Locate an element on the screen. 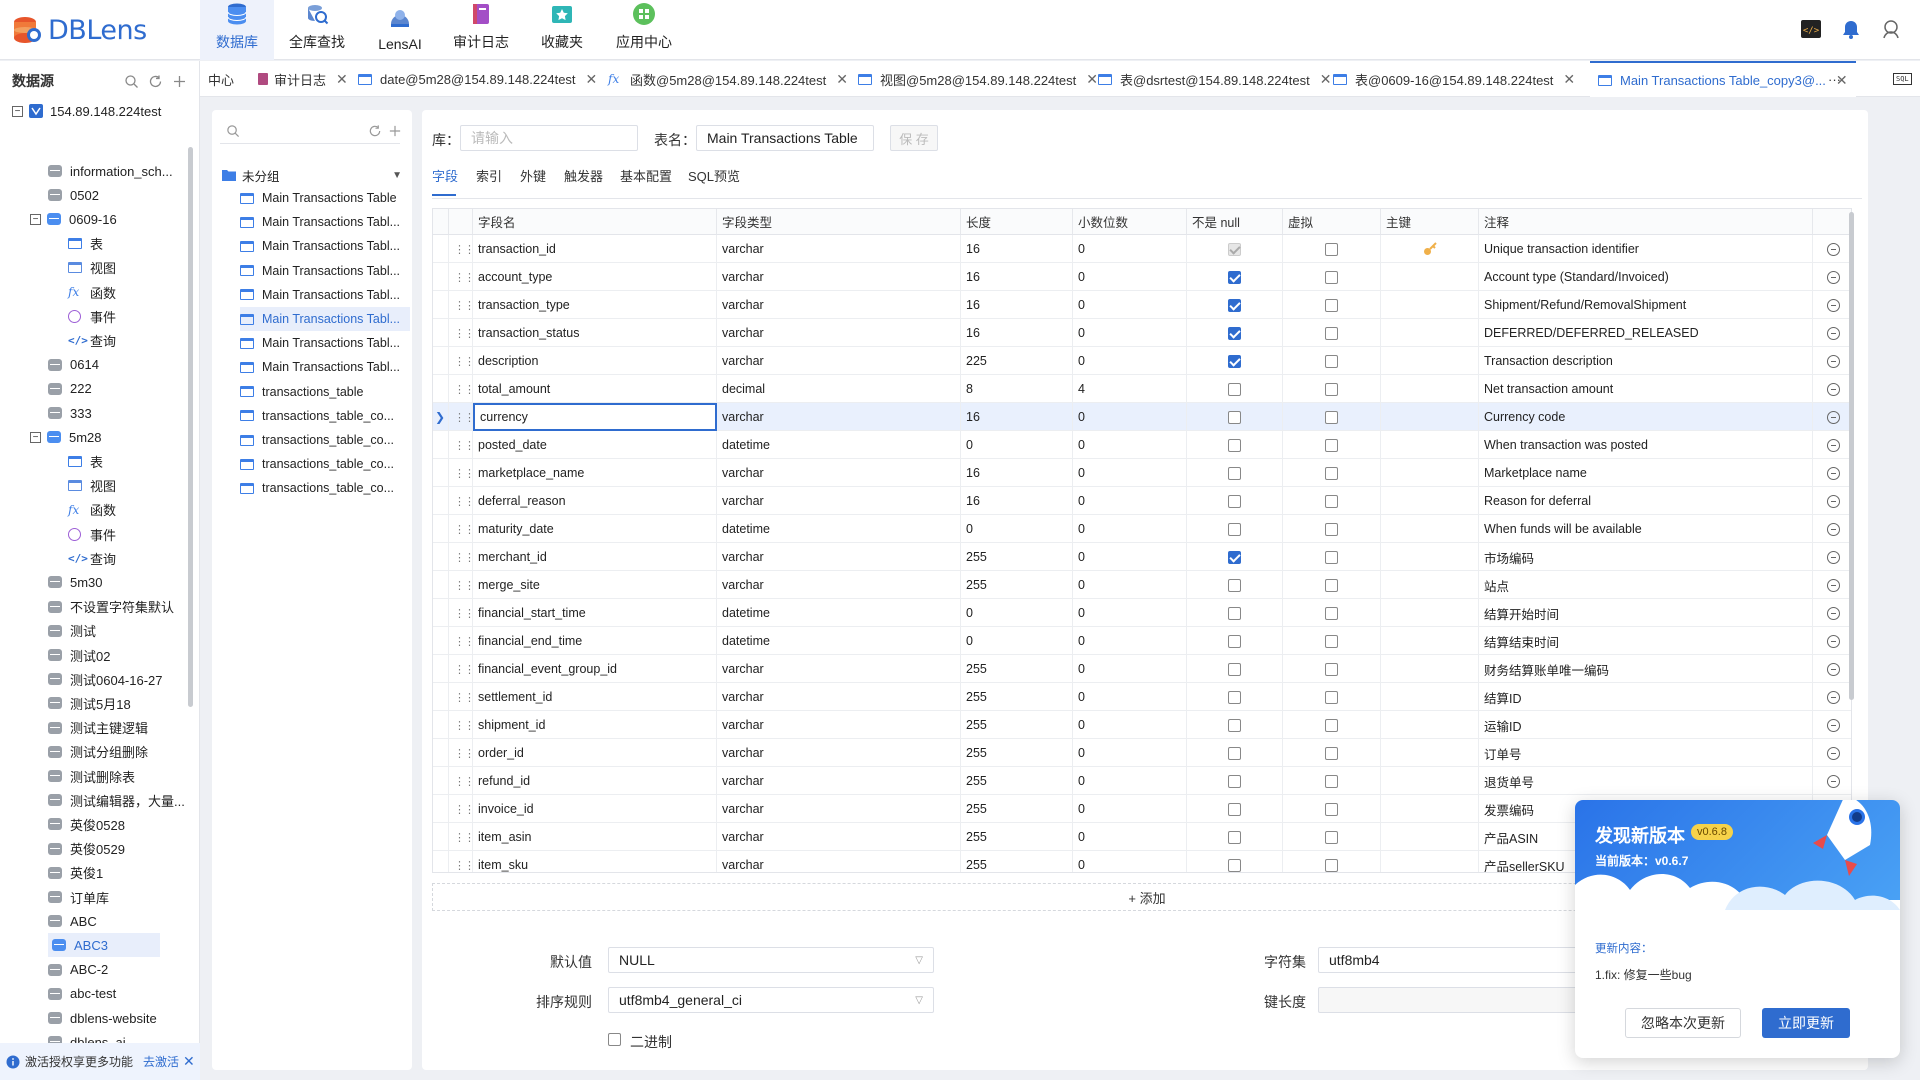  table-list-item: Main Transactions Table is located at coordinates (325, 198).